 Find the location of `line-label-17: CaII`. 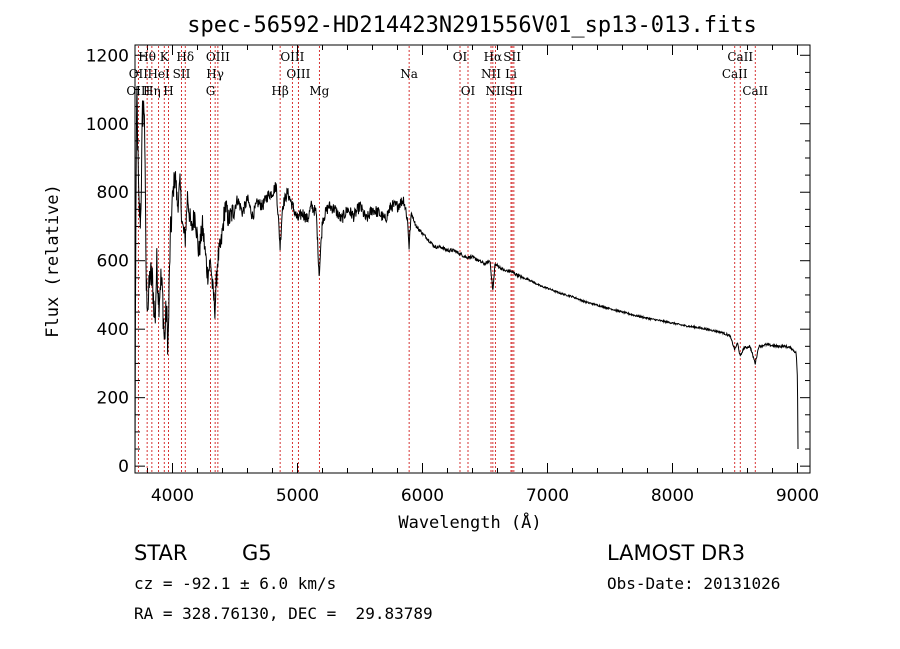

line-label-17: CaII is located at coordinates (735, 74).